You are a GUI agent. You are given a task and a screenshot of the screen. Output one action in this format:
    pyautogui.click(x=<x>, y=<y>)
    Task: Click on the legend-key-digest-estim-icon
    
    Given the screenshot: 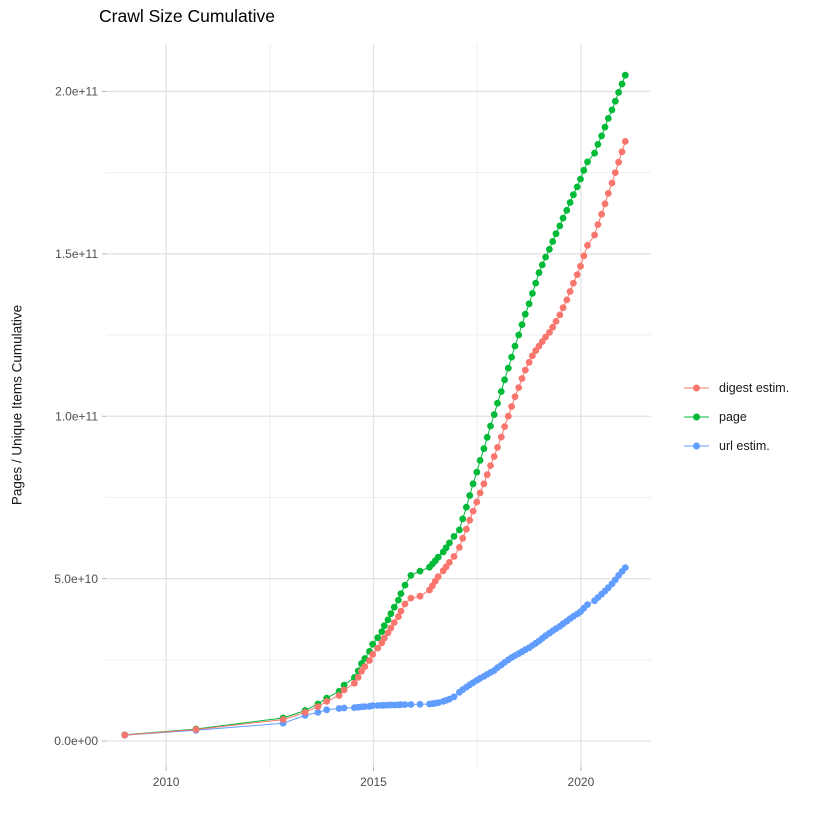 What is the action you would take?
    pyautogui.click(x=696, y=388)
    